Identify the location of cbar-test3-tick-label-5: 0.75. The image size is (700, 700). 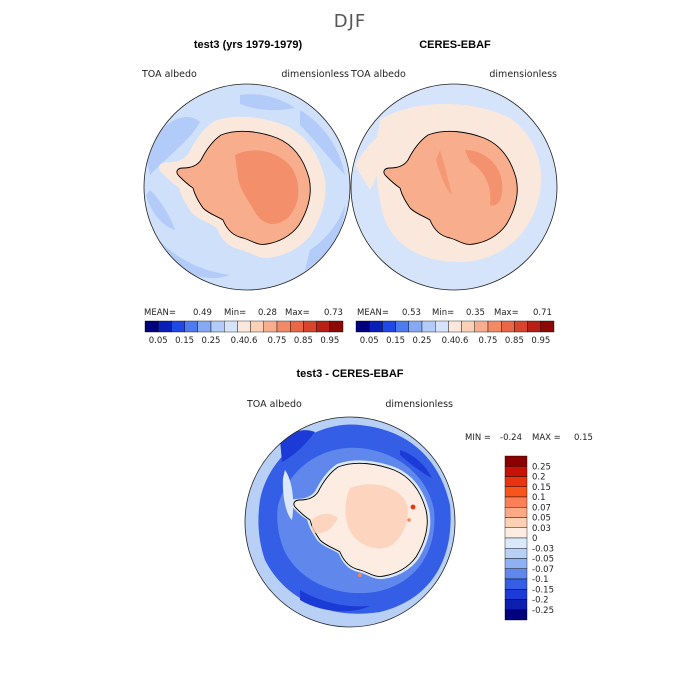
(277, 341).